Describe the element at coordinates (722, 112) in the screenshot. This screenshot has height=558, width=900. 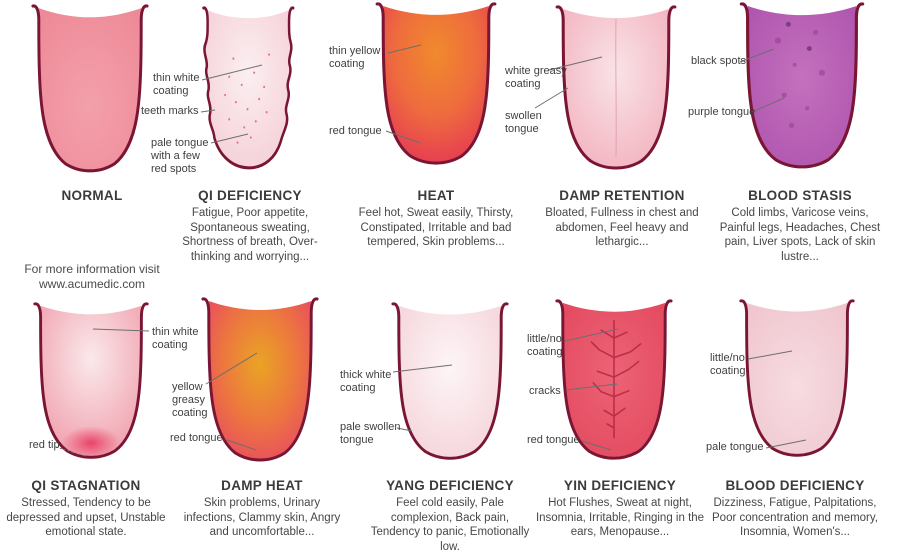
I see `annotation-purple-tongue: purple tongue` at that location.